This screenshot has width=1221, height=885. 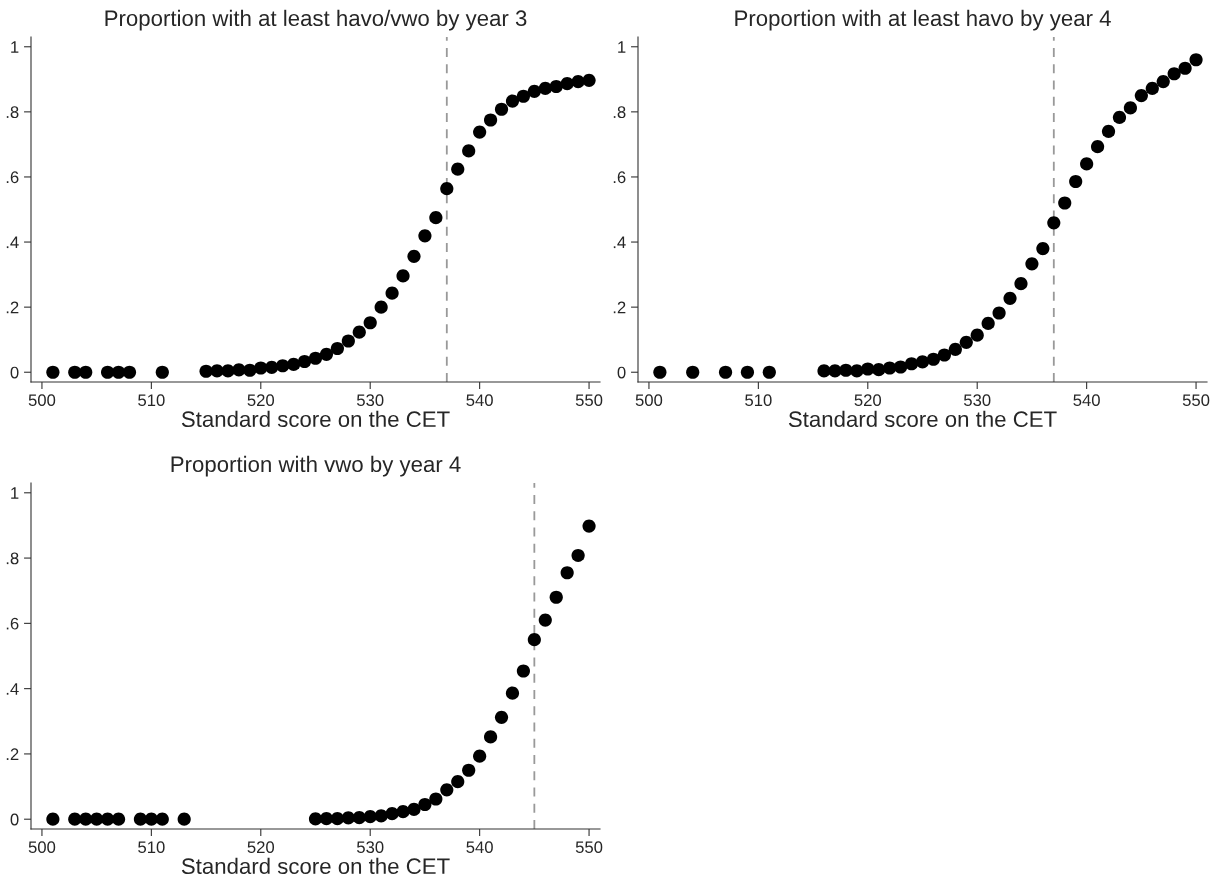 I want to click on chart-title: Proportion with vwo by year 4, so click(x=316, y=466).